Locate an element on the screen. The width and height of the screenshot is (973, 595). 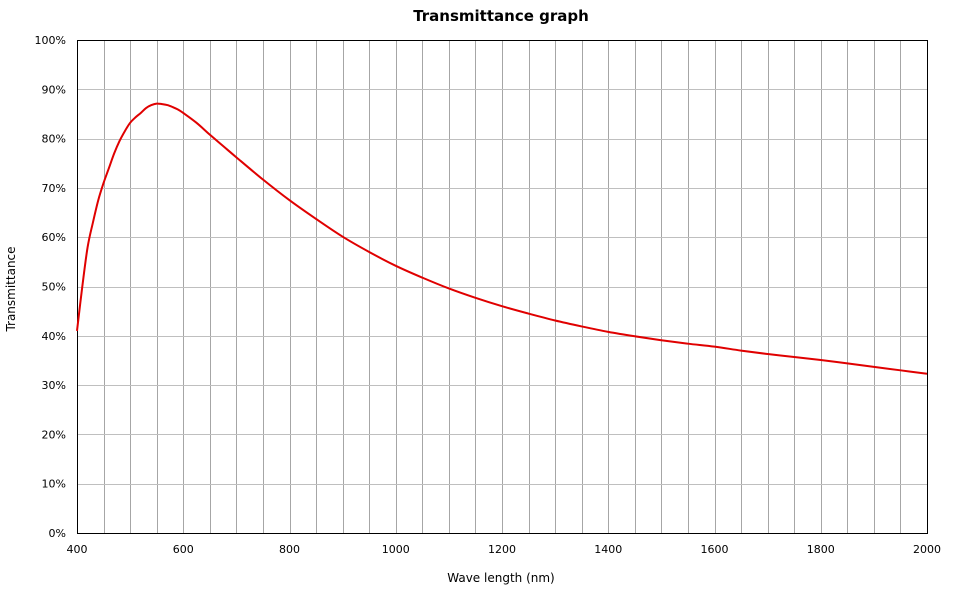
y-tick-label: 10% is located at coordinates (54, 484).